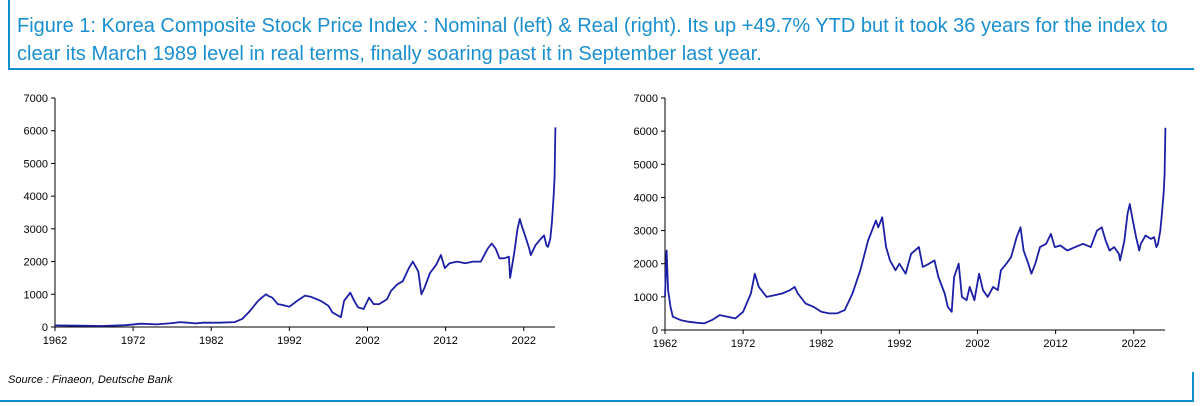 This screenshot has width=1200, height=406. What do you see at coordinates (36, 164) in the screenshot?
I see `nominal-y-tick-label: 5000` at bounding box center [36, 164].